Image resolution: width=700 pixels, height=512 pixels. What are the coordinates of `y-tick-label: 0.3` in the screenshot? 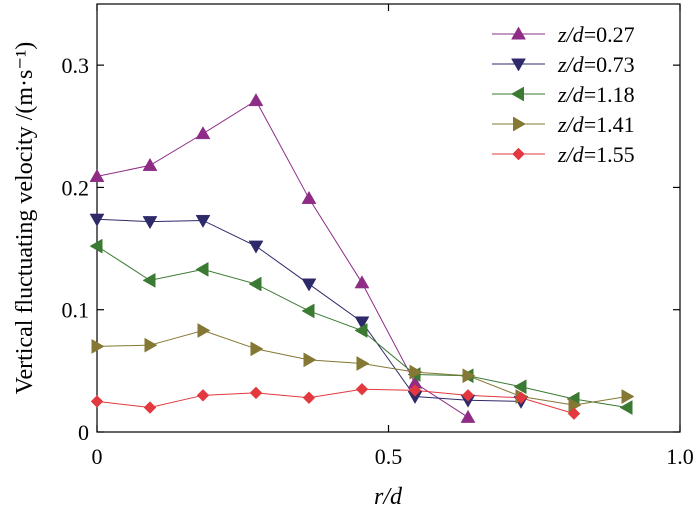 It's located at (76, 65).